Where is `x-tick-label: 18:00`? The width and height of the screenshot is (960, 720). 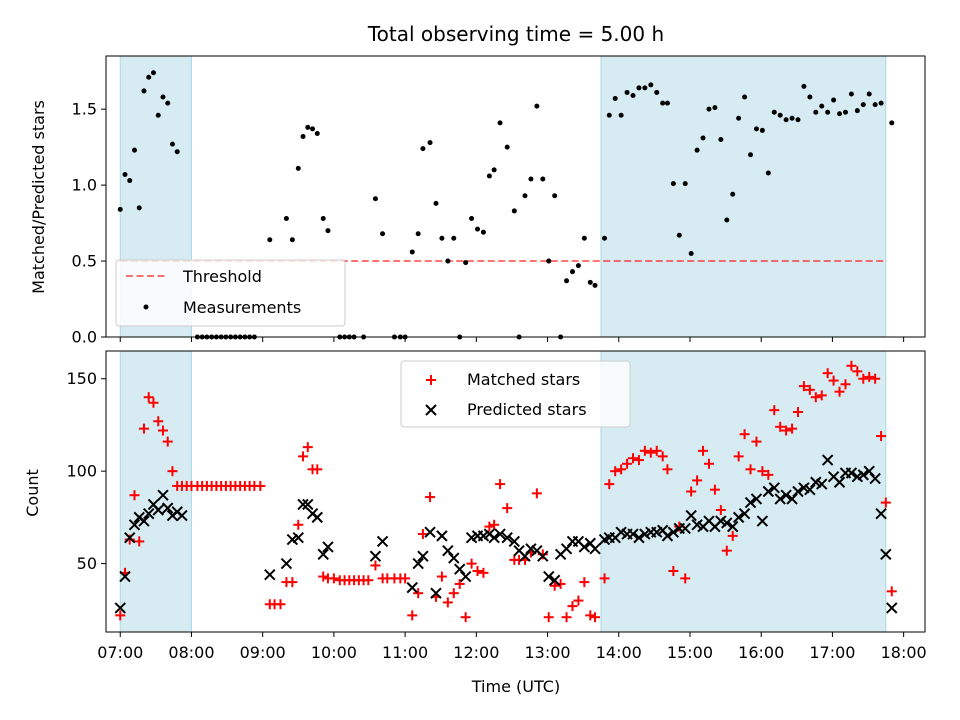 x-tick-label: 18:00 is located at coordinates (904, 652).